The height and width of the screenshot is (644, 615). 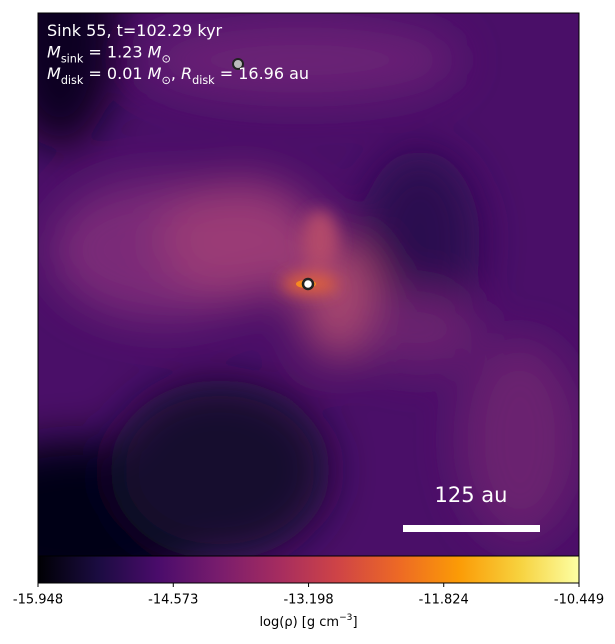 What do you see at coordinates (173, 600) in the screenshot?
I see `x-tick-label: -14.573` at bounding box center [173, 600].